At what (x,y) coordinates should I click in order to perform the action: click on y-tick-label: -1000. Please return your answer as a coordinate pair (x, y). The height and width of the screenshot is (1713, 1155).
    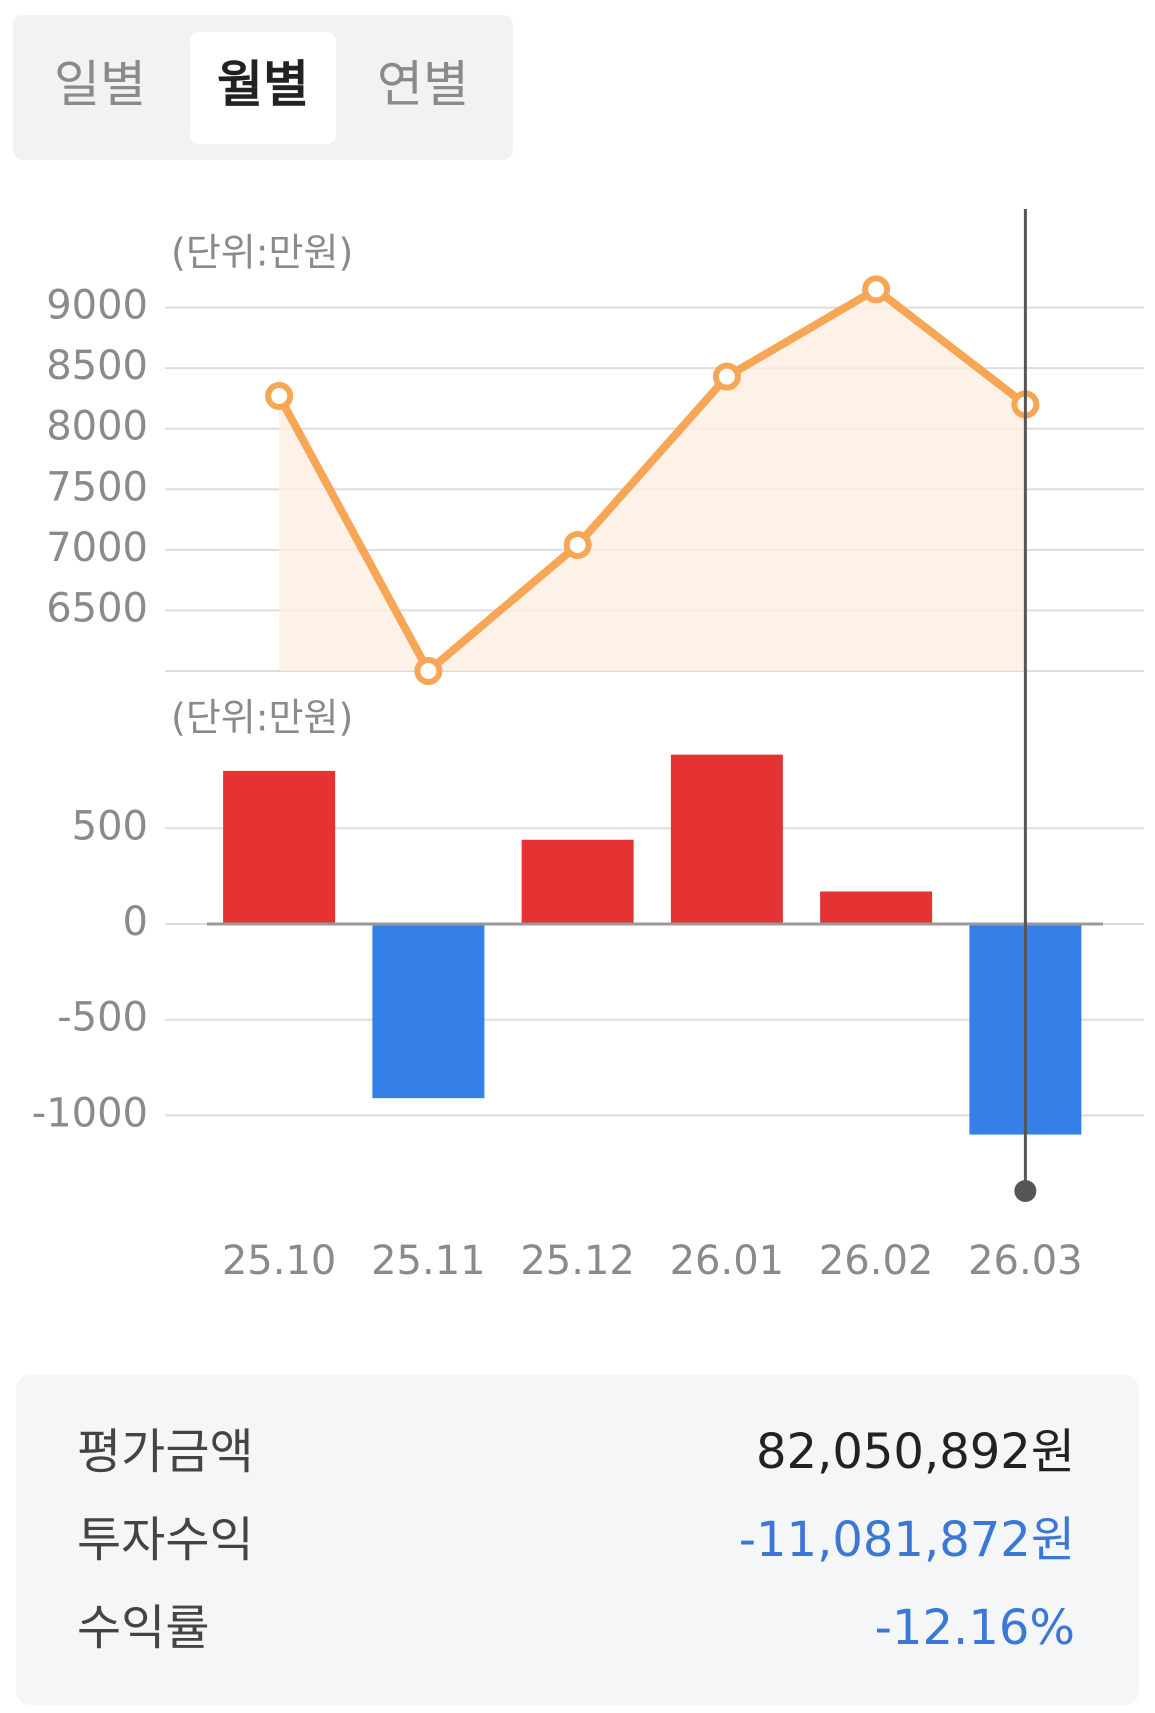
    Looking at the image, I should click on (90, 1113).